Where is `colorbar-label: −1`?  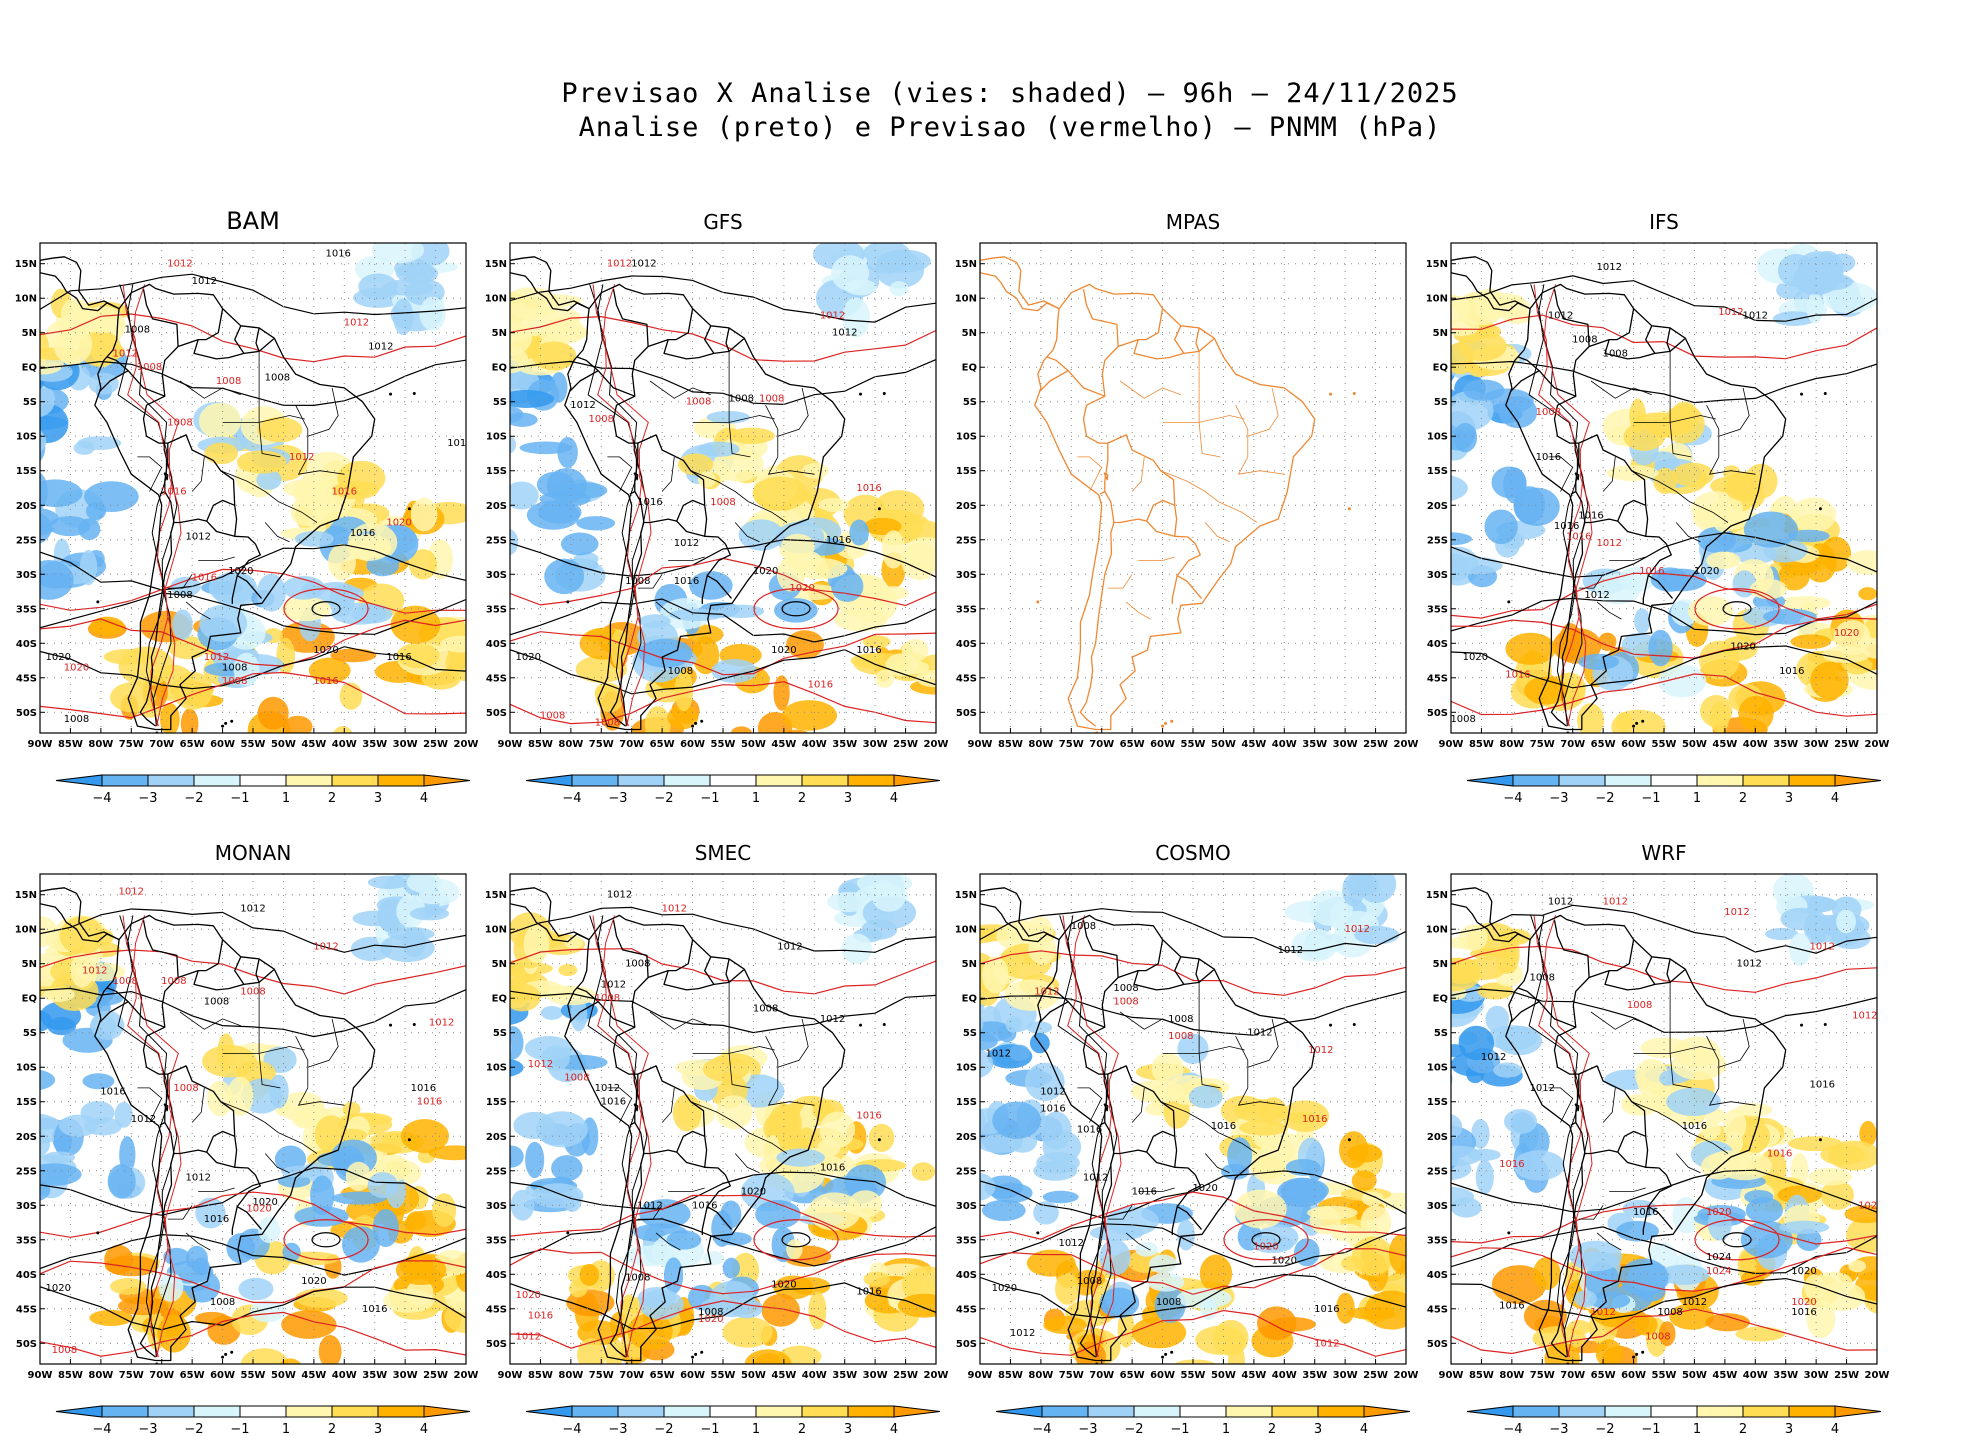
colorbar-label: −1 is located at coordinates (239, 798).